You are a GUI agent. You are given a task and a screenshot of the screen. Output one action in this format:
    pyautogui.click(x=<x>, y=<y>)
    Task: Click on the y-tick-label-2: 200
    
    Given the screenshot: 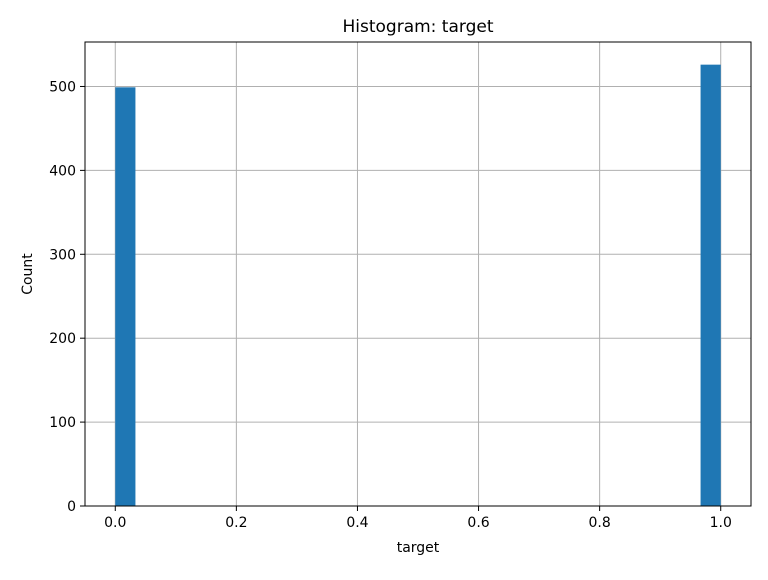 What is the action you would take?
    pyautogui.click(x=62, y=339)
    